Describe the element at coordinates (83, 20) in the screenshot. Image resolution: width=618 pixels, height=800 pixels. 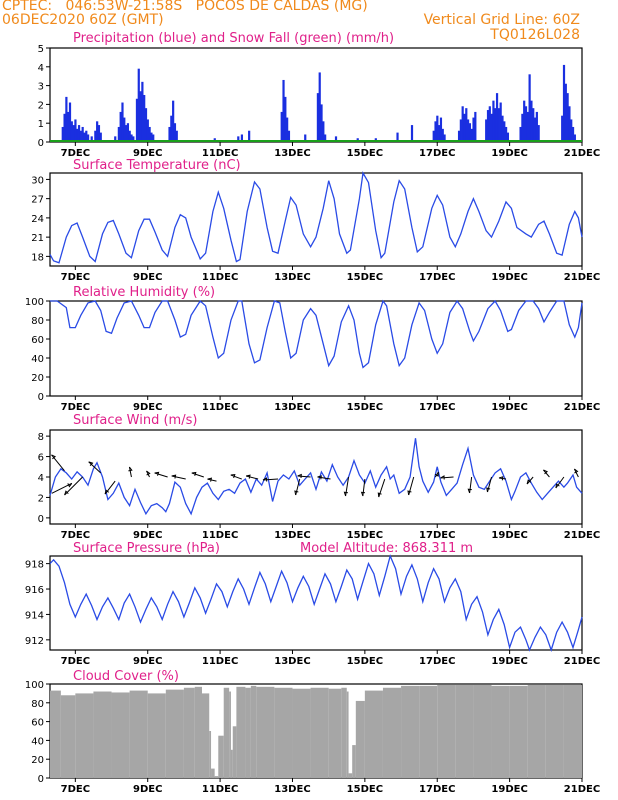
I see `header-run-date: 06DEC2020 60Z (GMT)` at that location.